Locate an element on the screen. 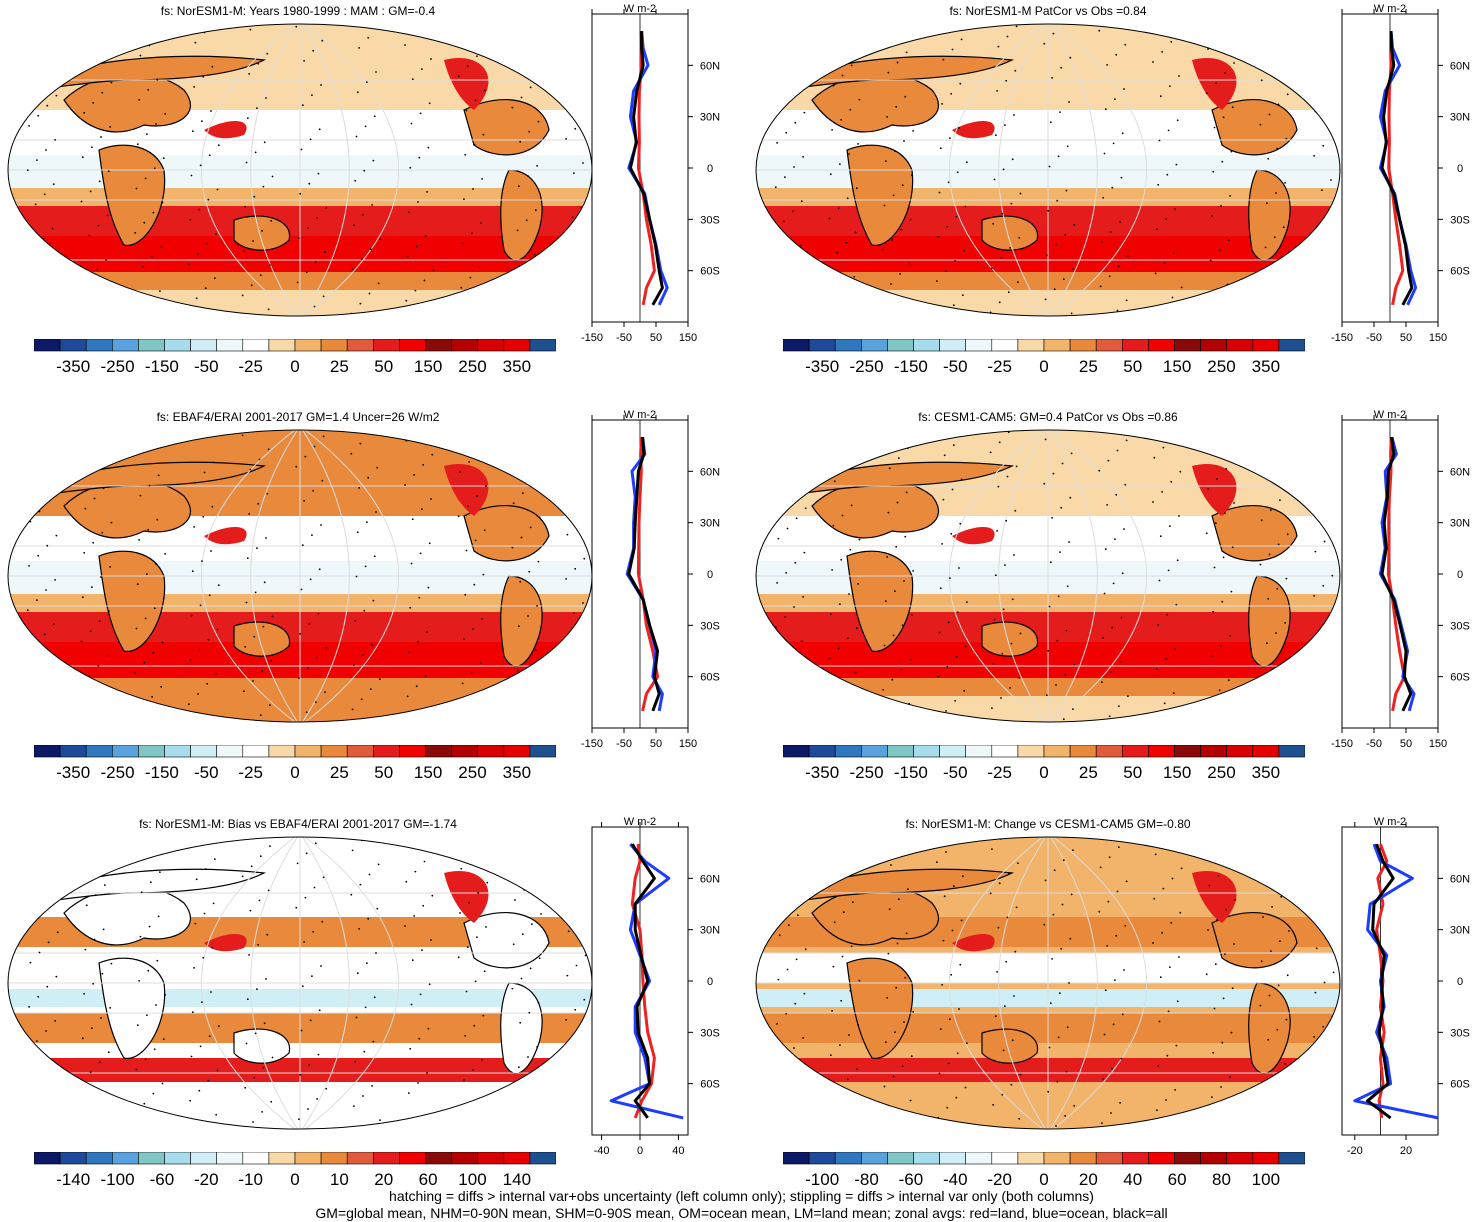 The image size is (1483, 1222). map-outline is located at coordinates (1048, 170).